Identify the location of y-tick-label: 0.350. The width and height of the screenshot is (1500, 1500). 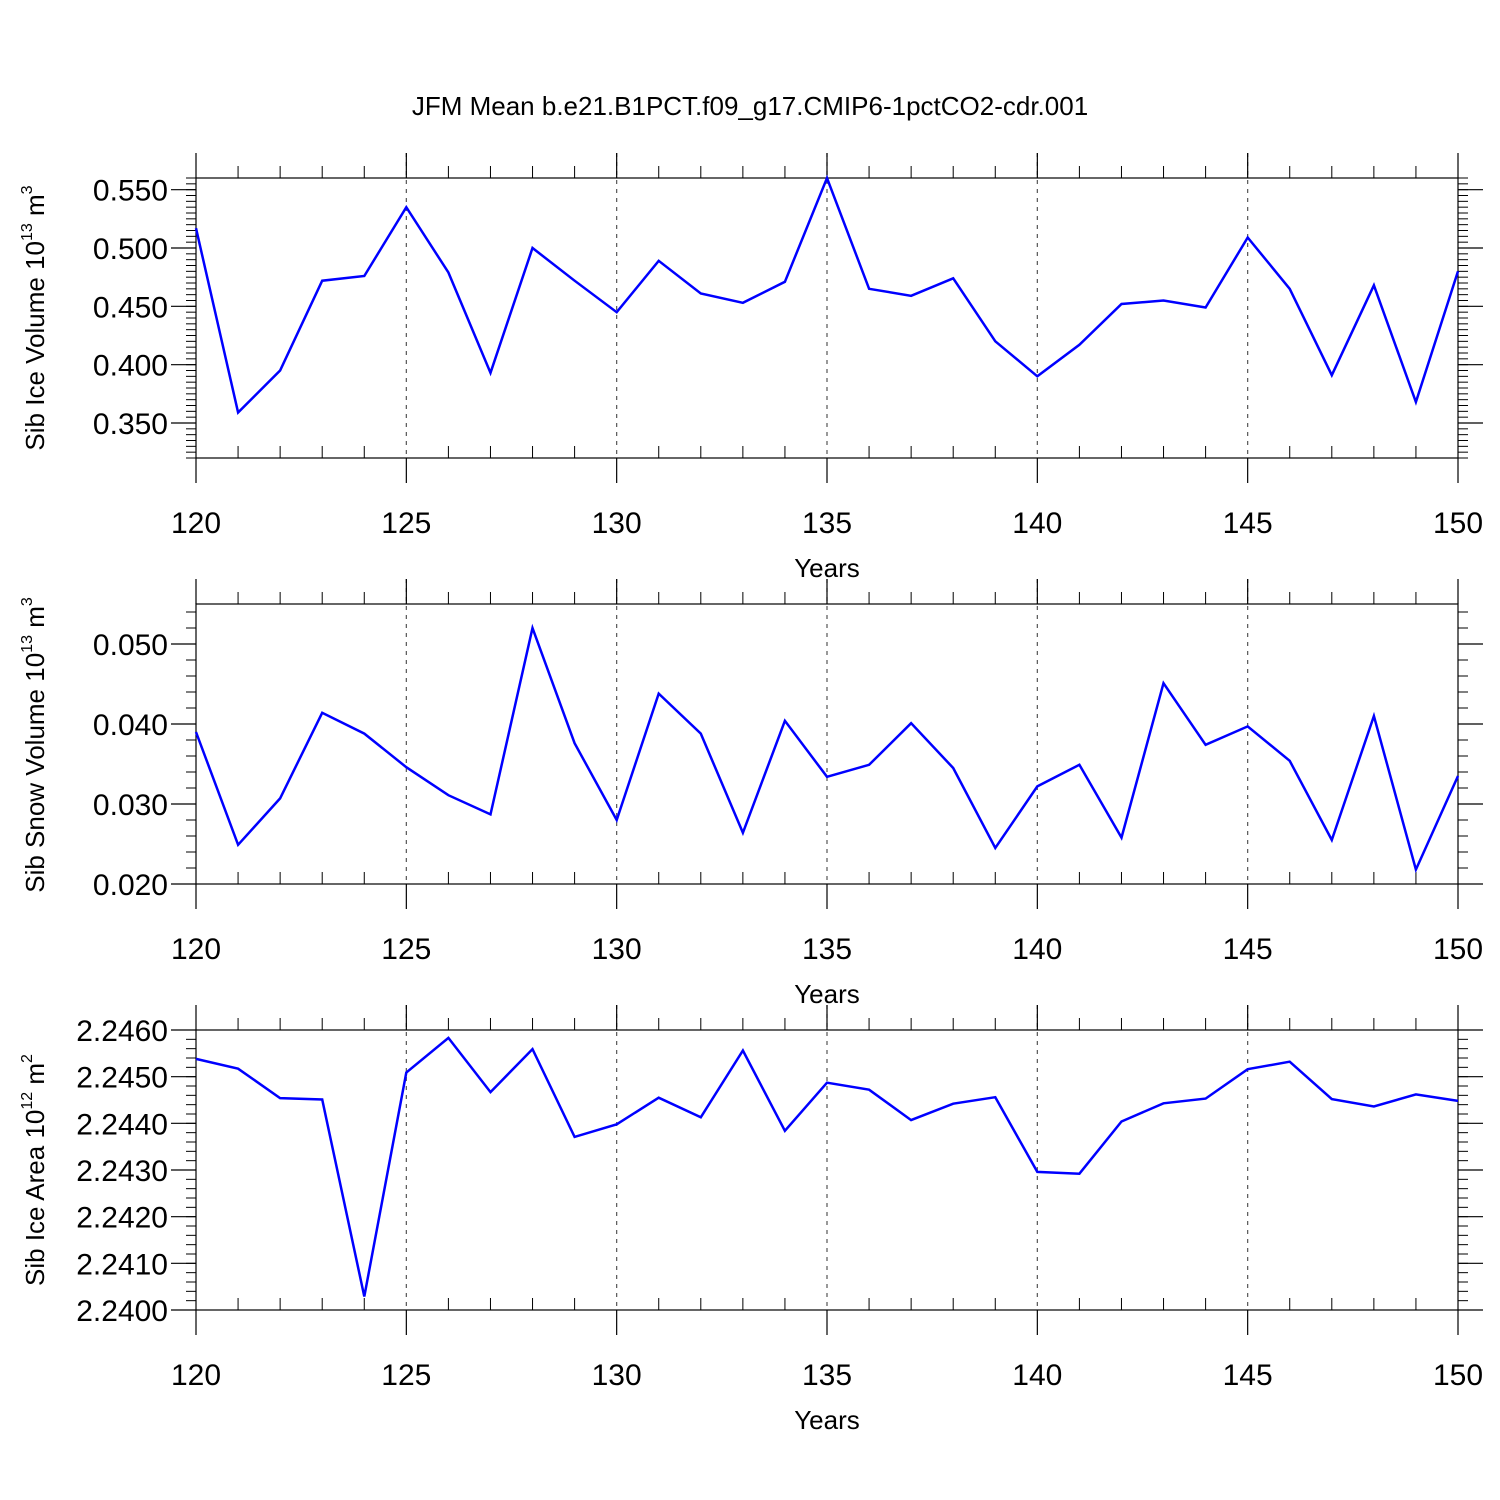
(130, 424).